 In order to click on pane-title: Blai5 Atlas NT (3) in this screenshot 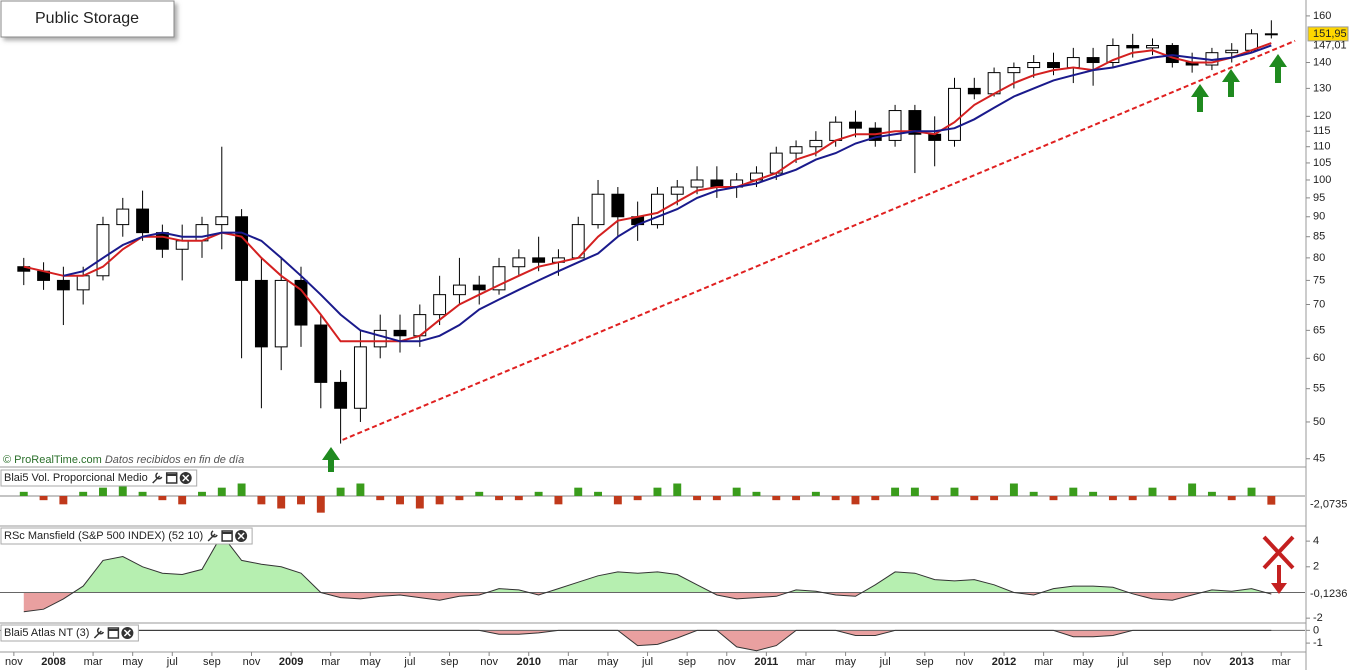, I will do `click(46, 633)`.